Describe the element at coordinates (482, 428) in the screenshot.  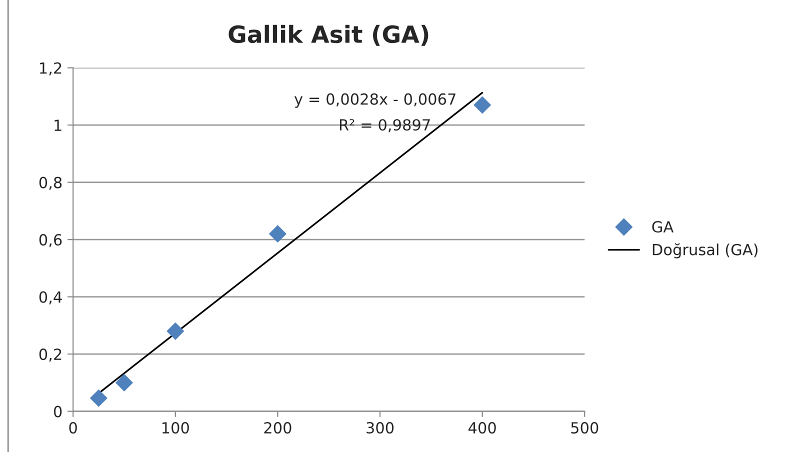
I see `x-tick-label: 400` at that location.